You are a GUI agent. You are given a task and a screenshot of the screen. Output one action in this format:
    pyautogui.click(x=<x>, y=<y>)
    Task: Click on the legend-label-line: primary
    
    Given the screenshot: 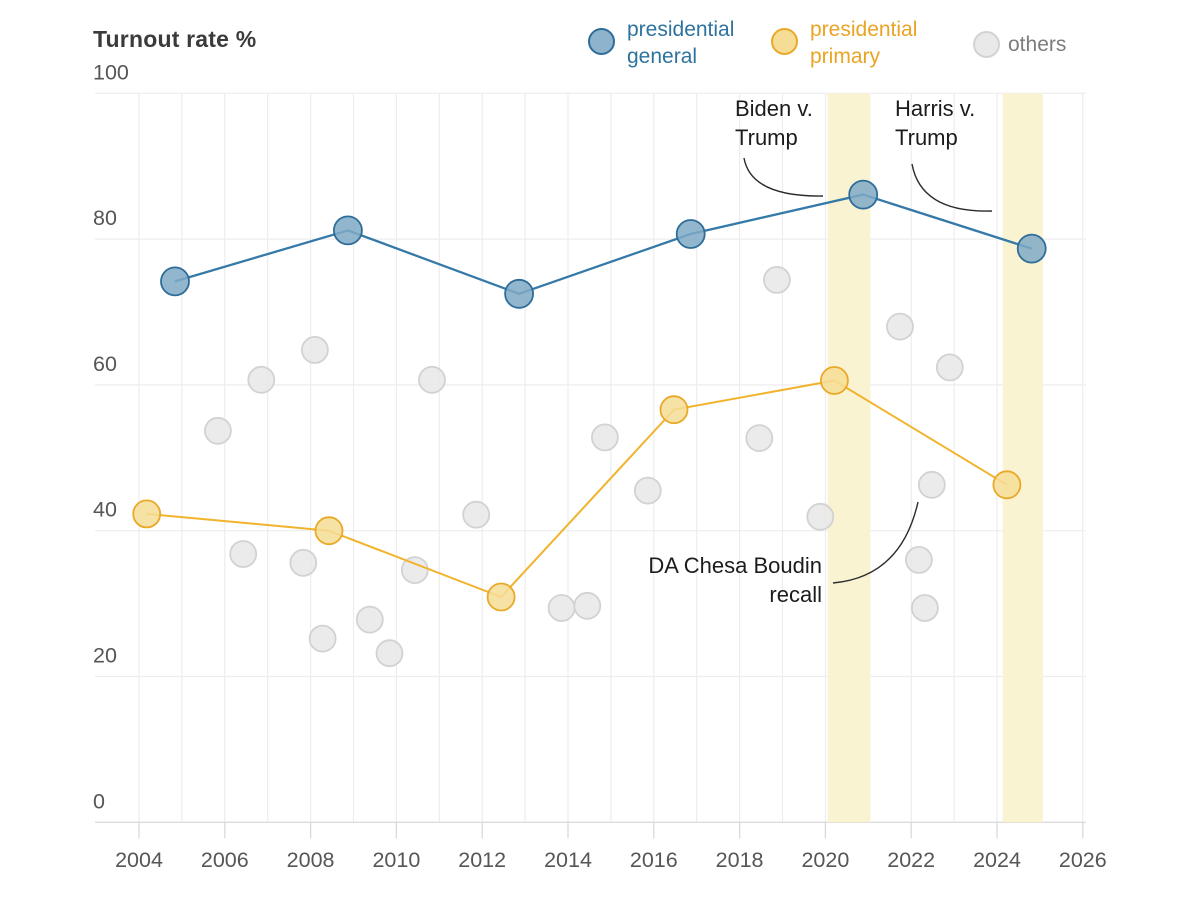 What is the action you would take?
    pyautogui.click(x=845, y=56)
    